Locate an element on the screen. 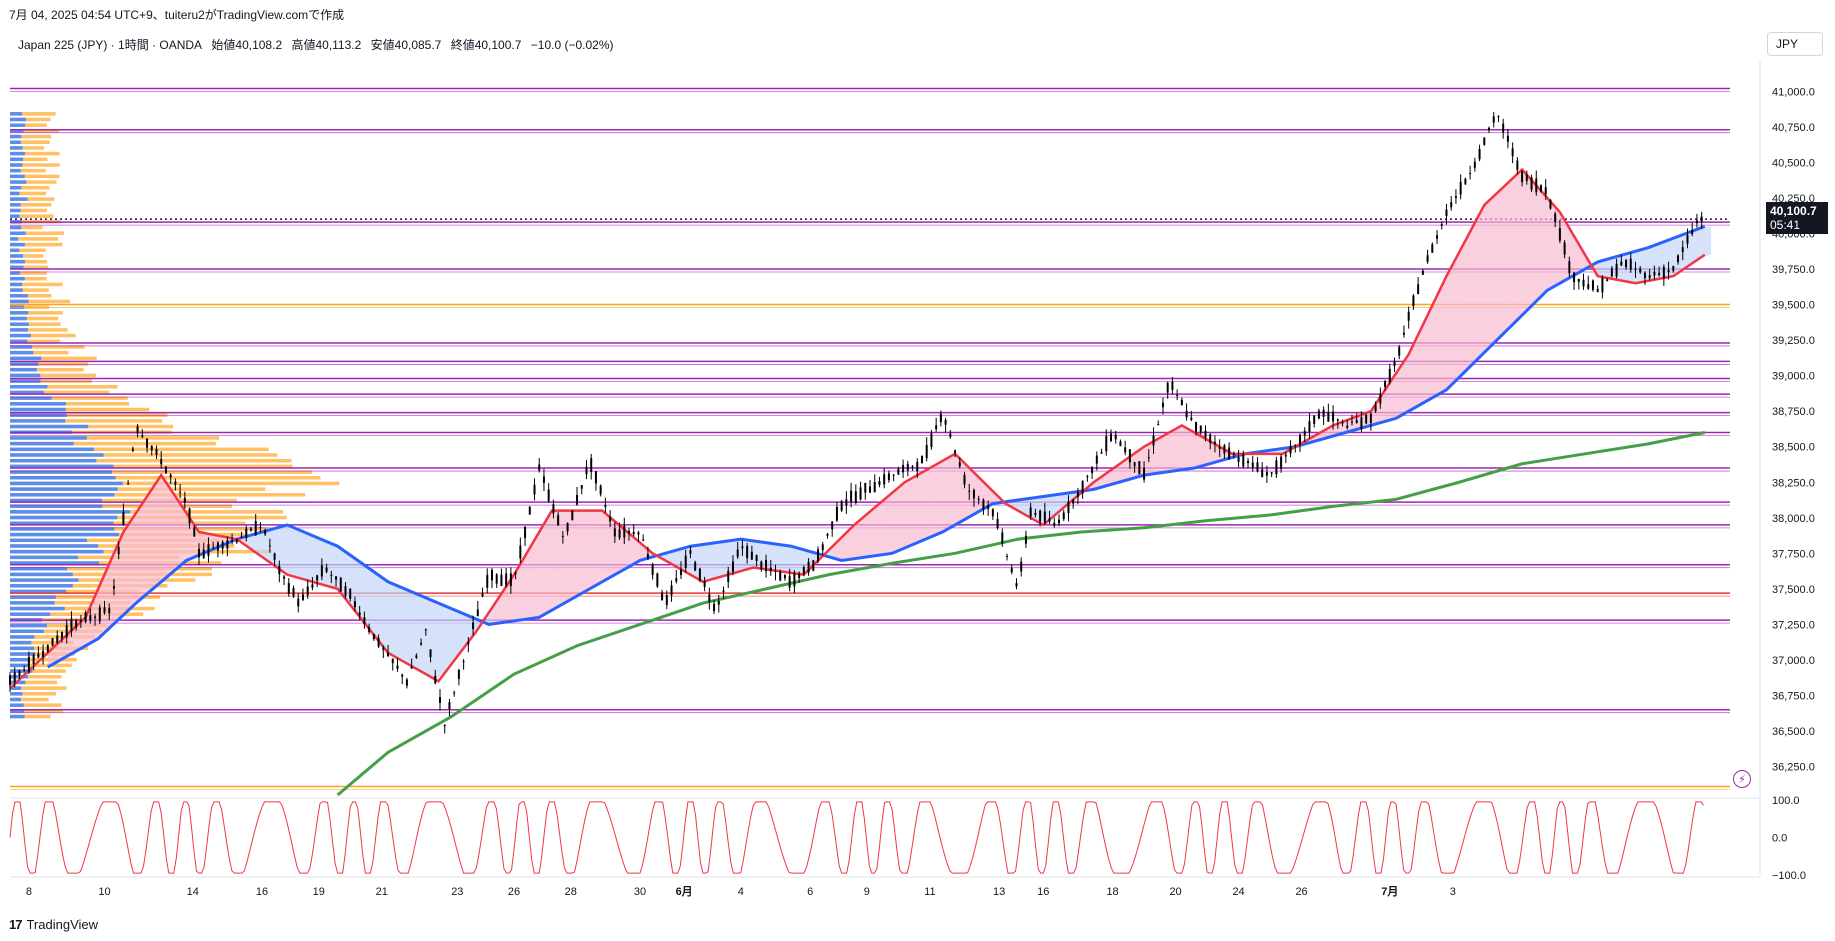 The image size is (1835, 941). time-tick-label: 26 is located at coordinates (1301, 892).